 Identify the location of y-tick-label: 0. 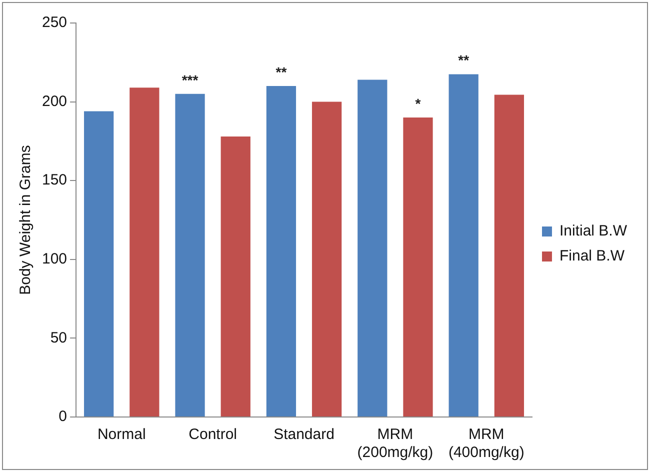
(63, 417).